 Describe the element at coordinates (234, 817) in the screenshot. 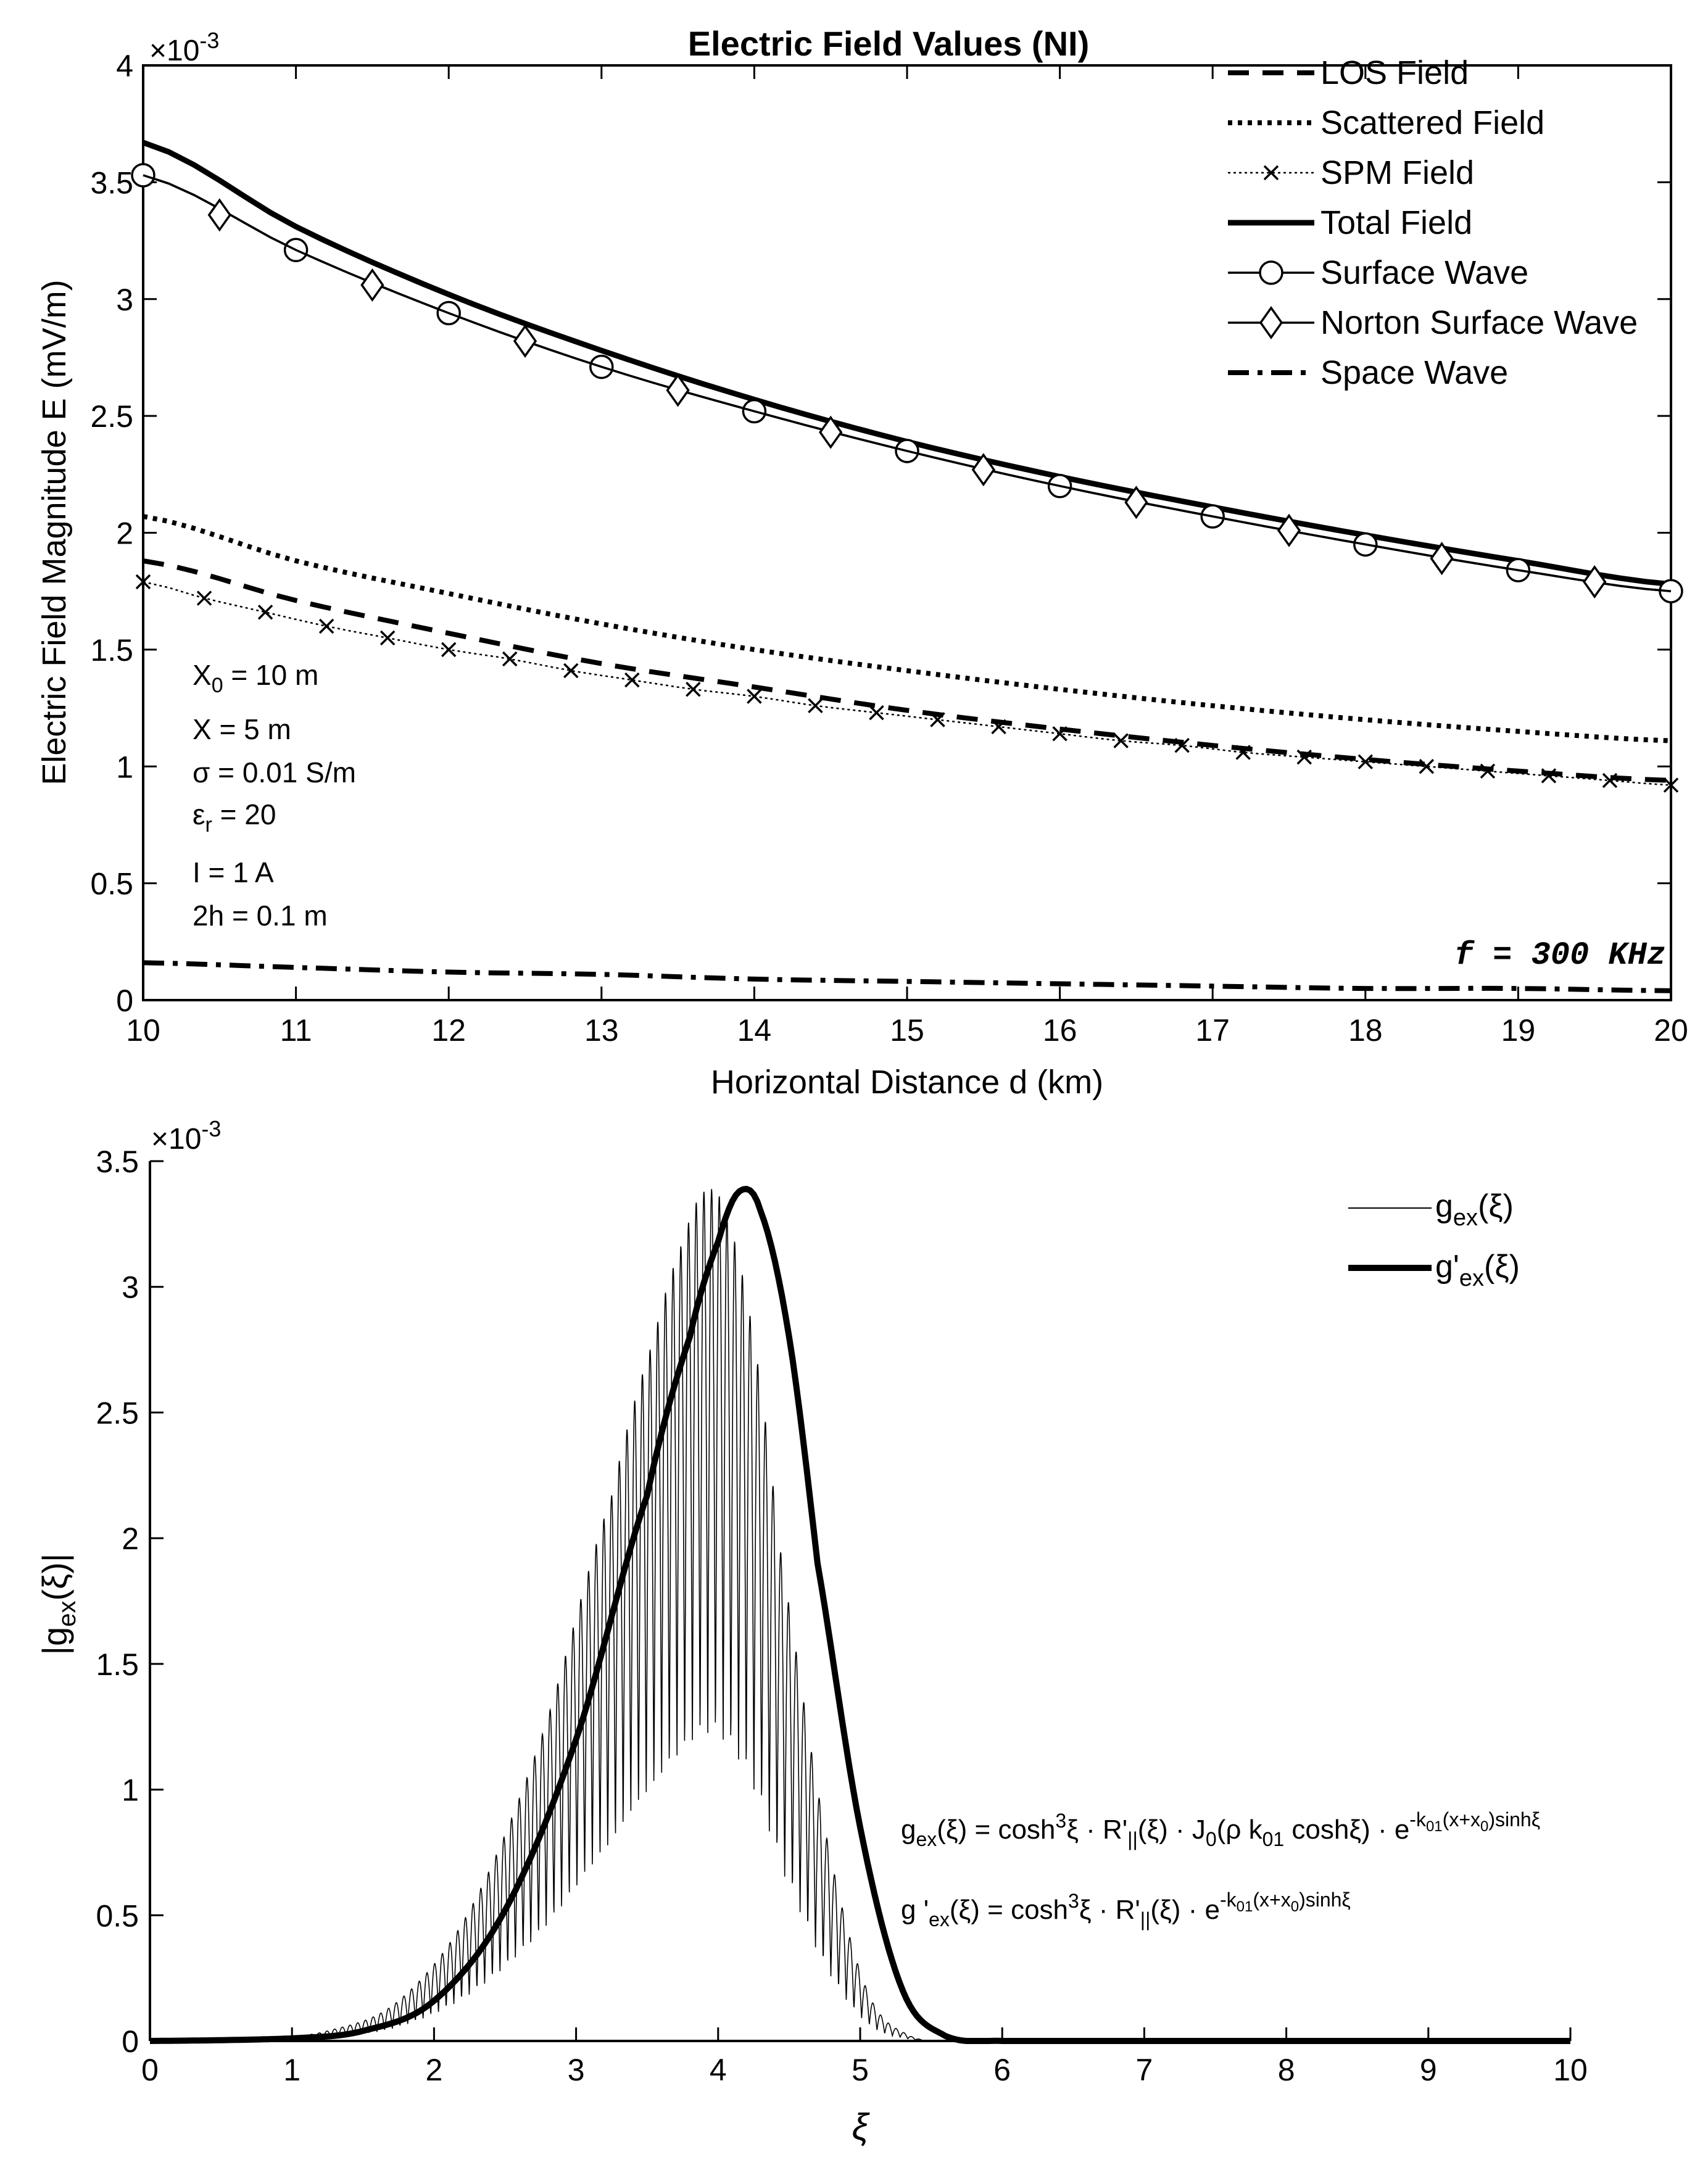

I see `param-epsilon: εr = 20` at that location.